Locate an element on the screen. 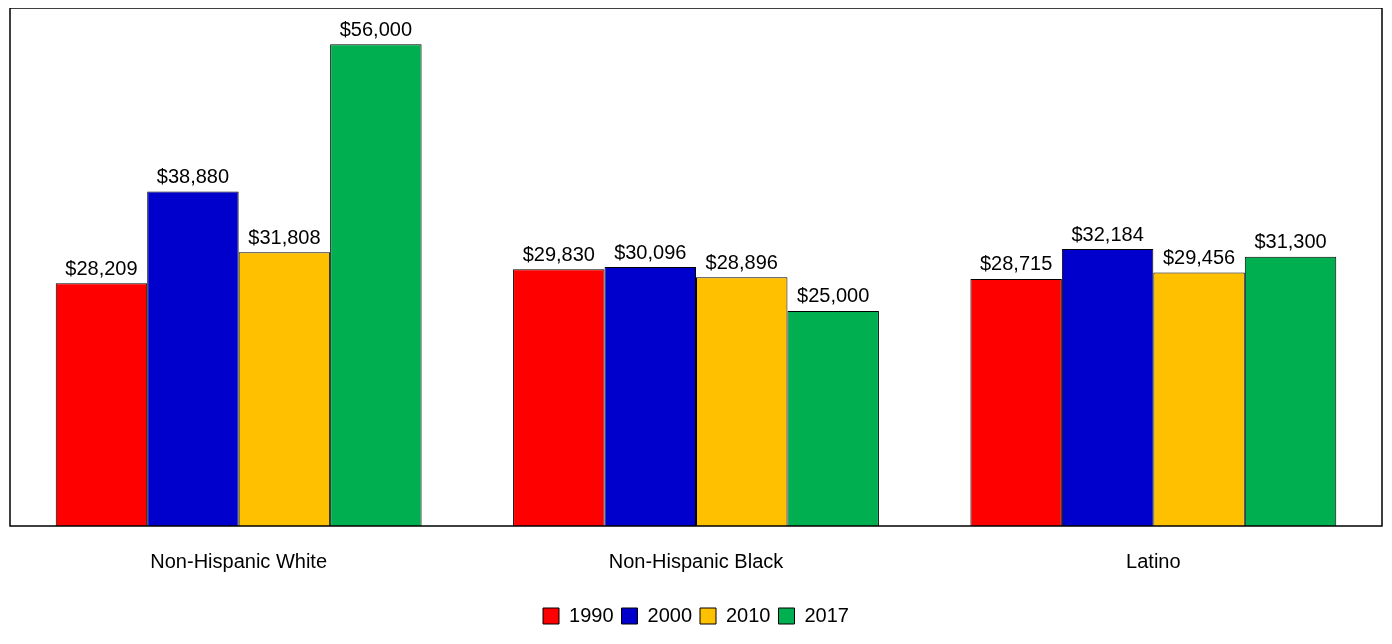 Image resolution: width=1392 pixels, height=644 pixels. data-label: $28,209 is located at coordinates (101, 267).